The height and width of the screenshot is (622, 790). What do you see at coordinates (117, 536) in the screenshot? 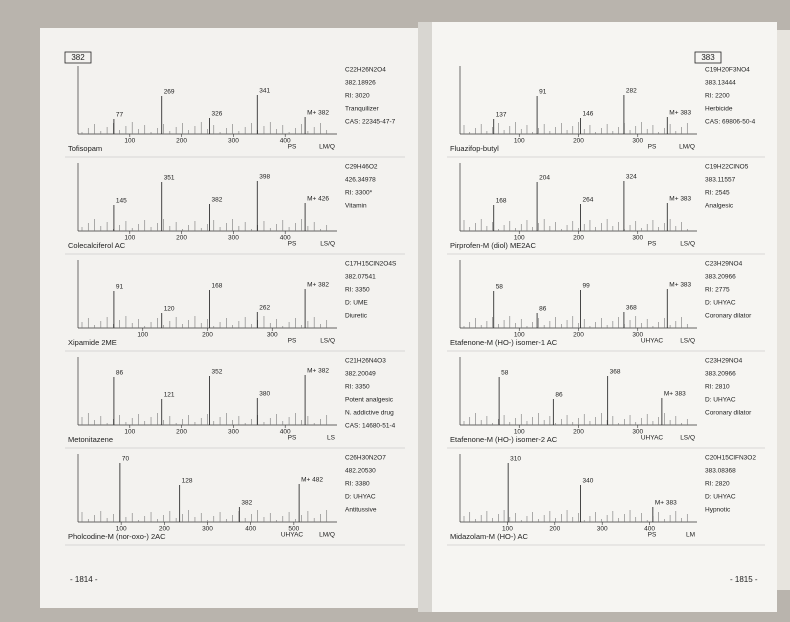
I see `compound-name: Pholcodine-M (nor-oxo-) 2AC` at bounding box center [117, 536].